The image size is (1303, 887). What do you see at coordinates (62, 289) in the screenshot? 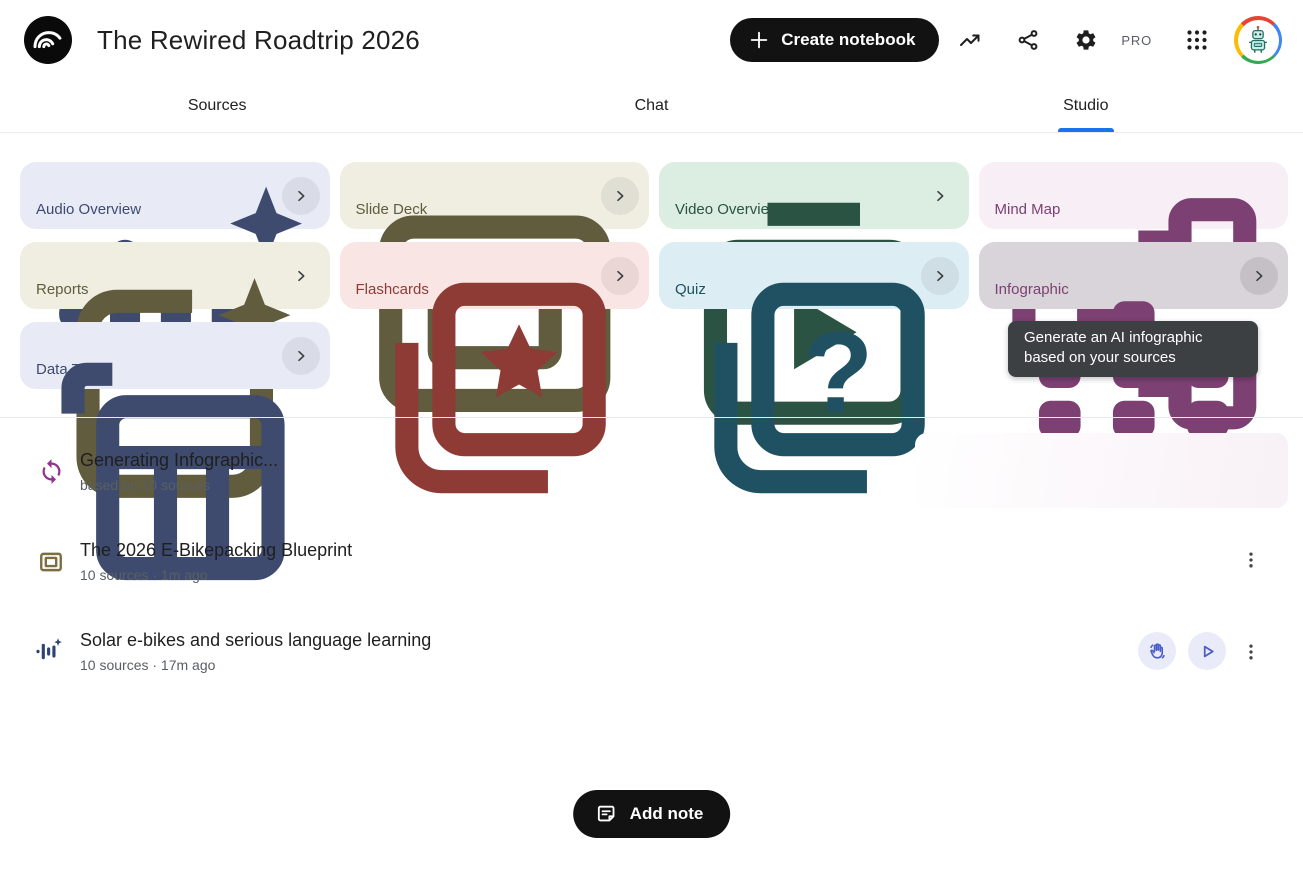
I see `card-label: Reports` at bounding box center [62, 289].